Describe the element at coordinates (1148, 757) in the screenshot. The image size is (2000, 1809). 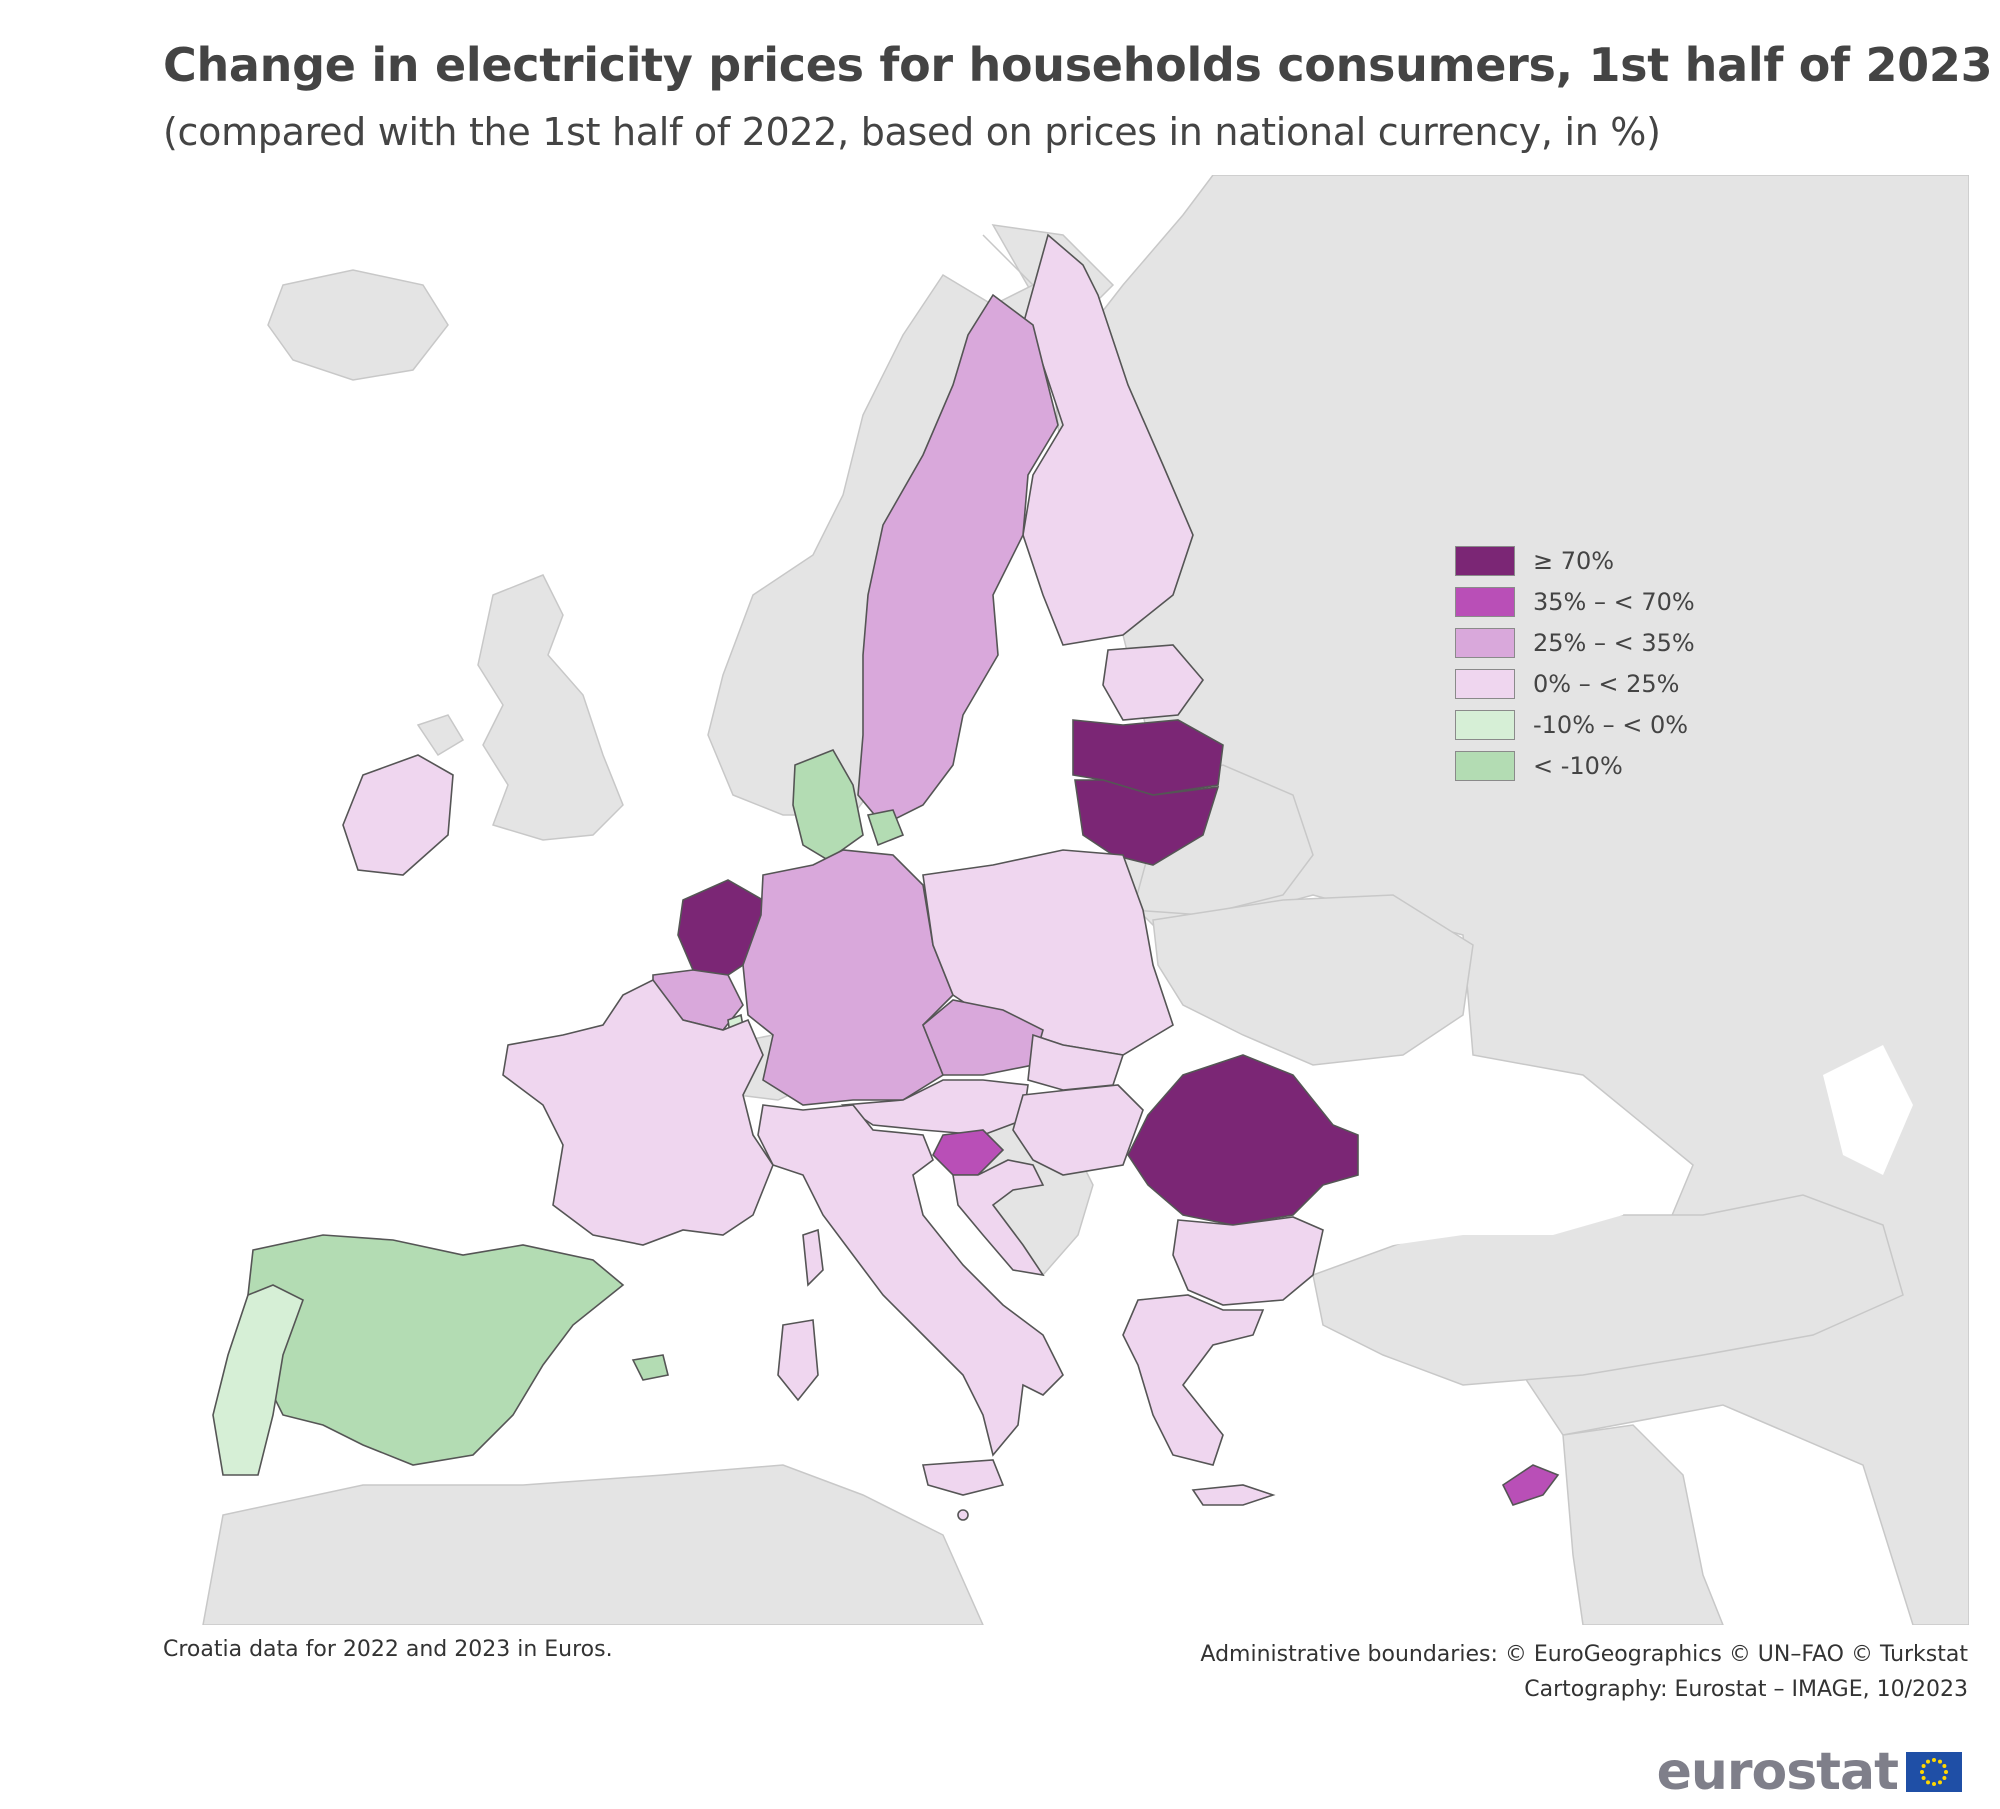
I see `country-latvia` at that location.